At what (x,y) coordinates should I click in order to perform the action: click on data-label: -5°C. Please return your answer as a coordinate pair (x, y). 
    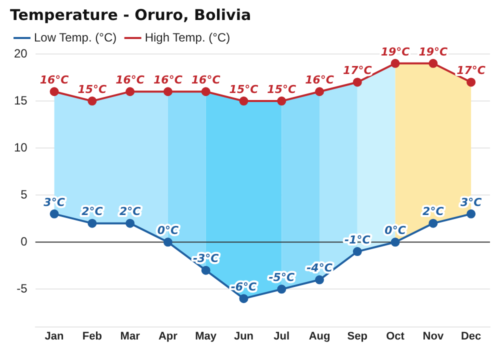
    Looking at the image, I should click on (281, 277).